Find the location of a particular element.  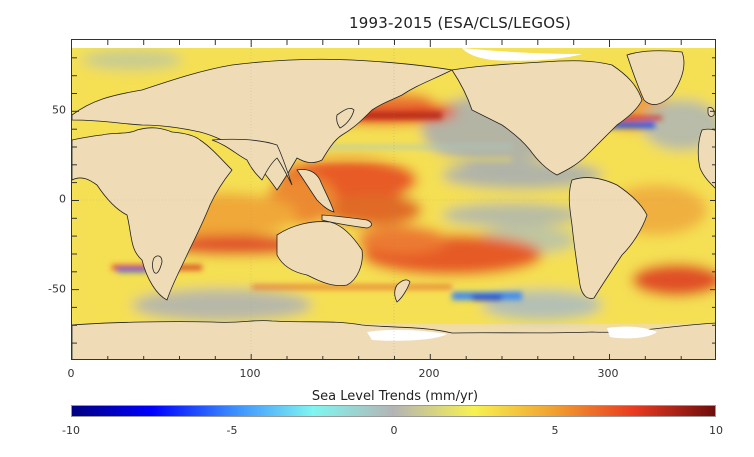

colorbar is located at coordinates (393, 411).